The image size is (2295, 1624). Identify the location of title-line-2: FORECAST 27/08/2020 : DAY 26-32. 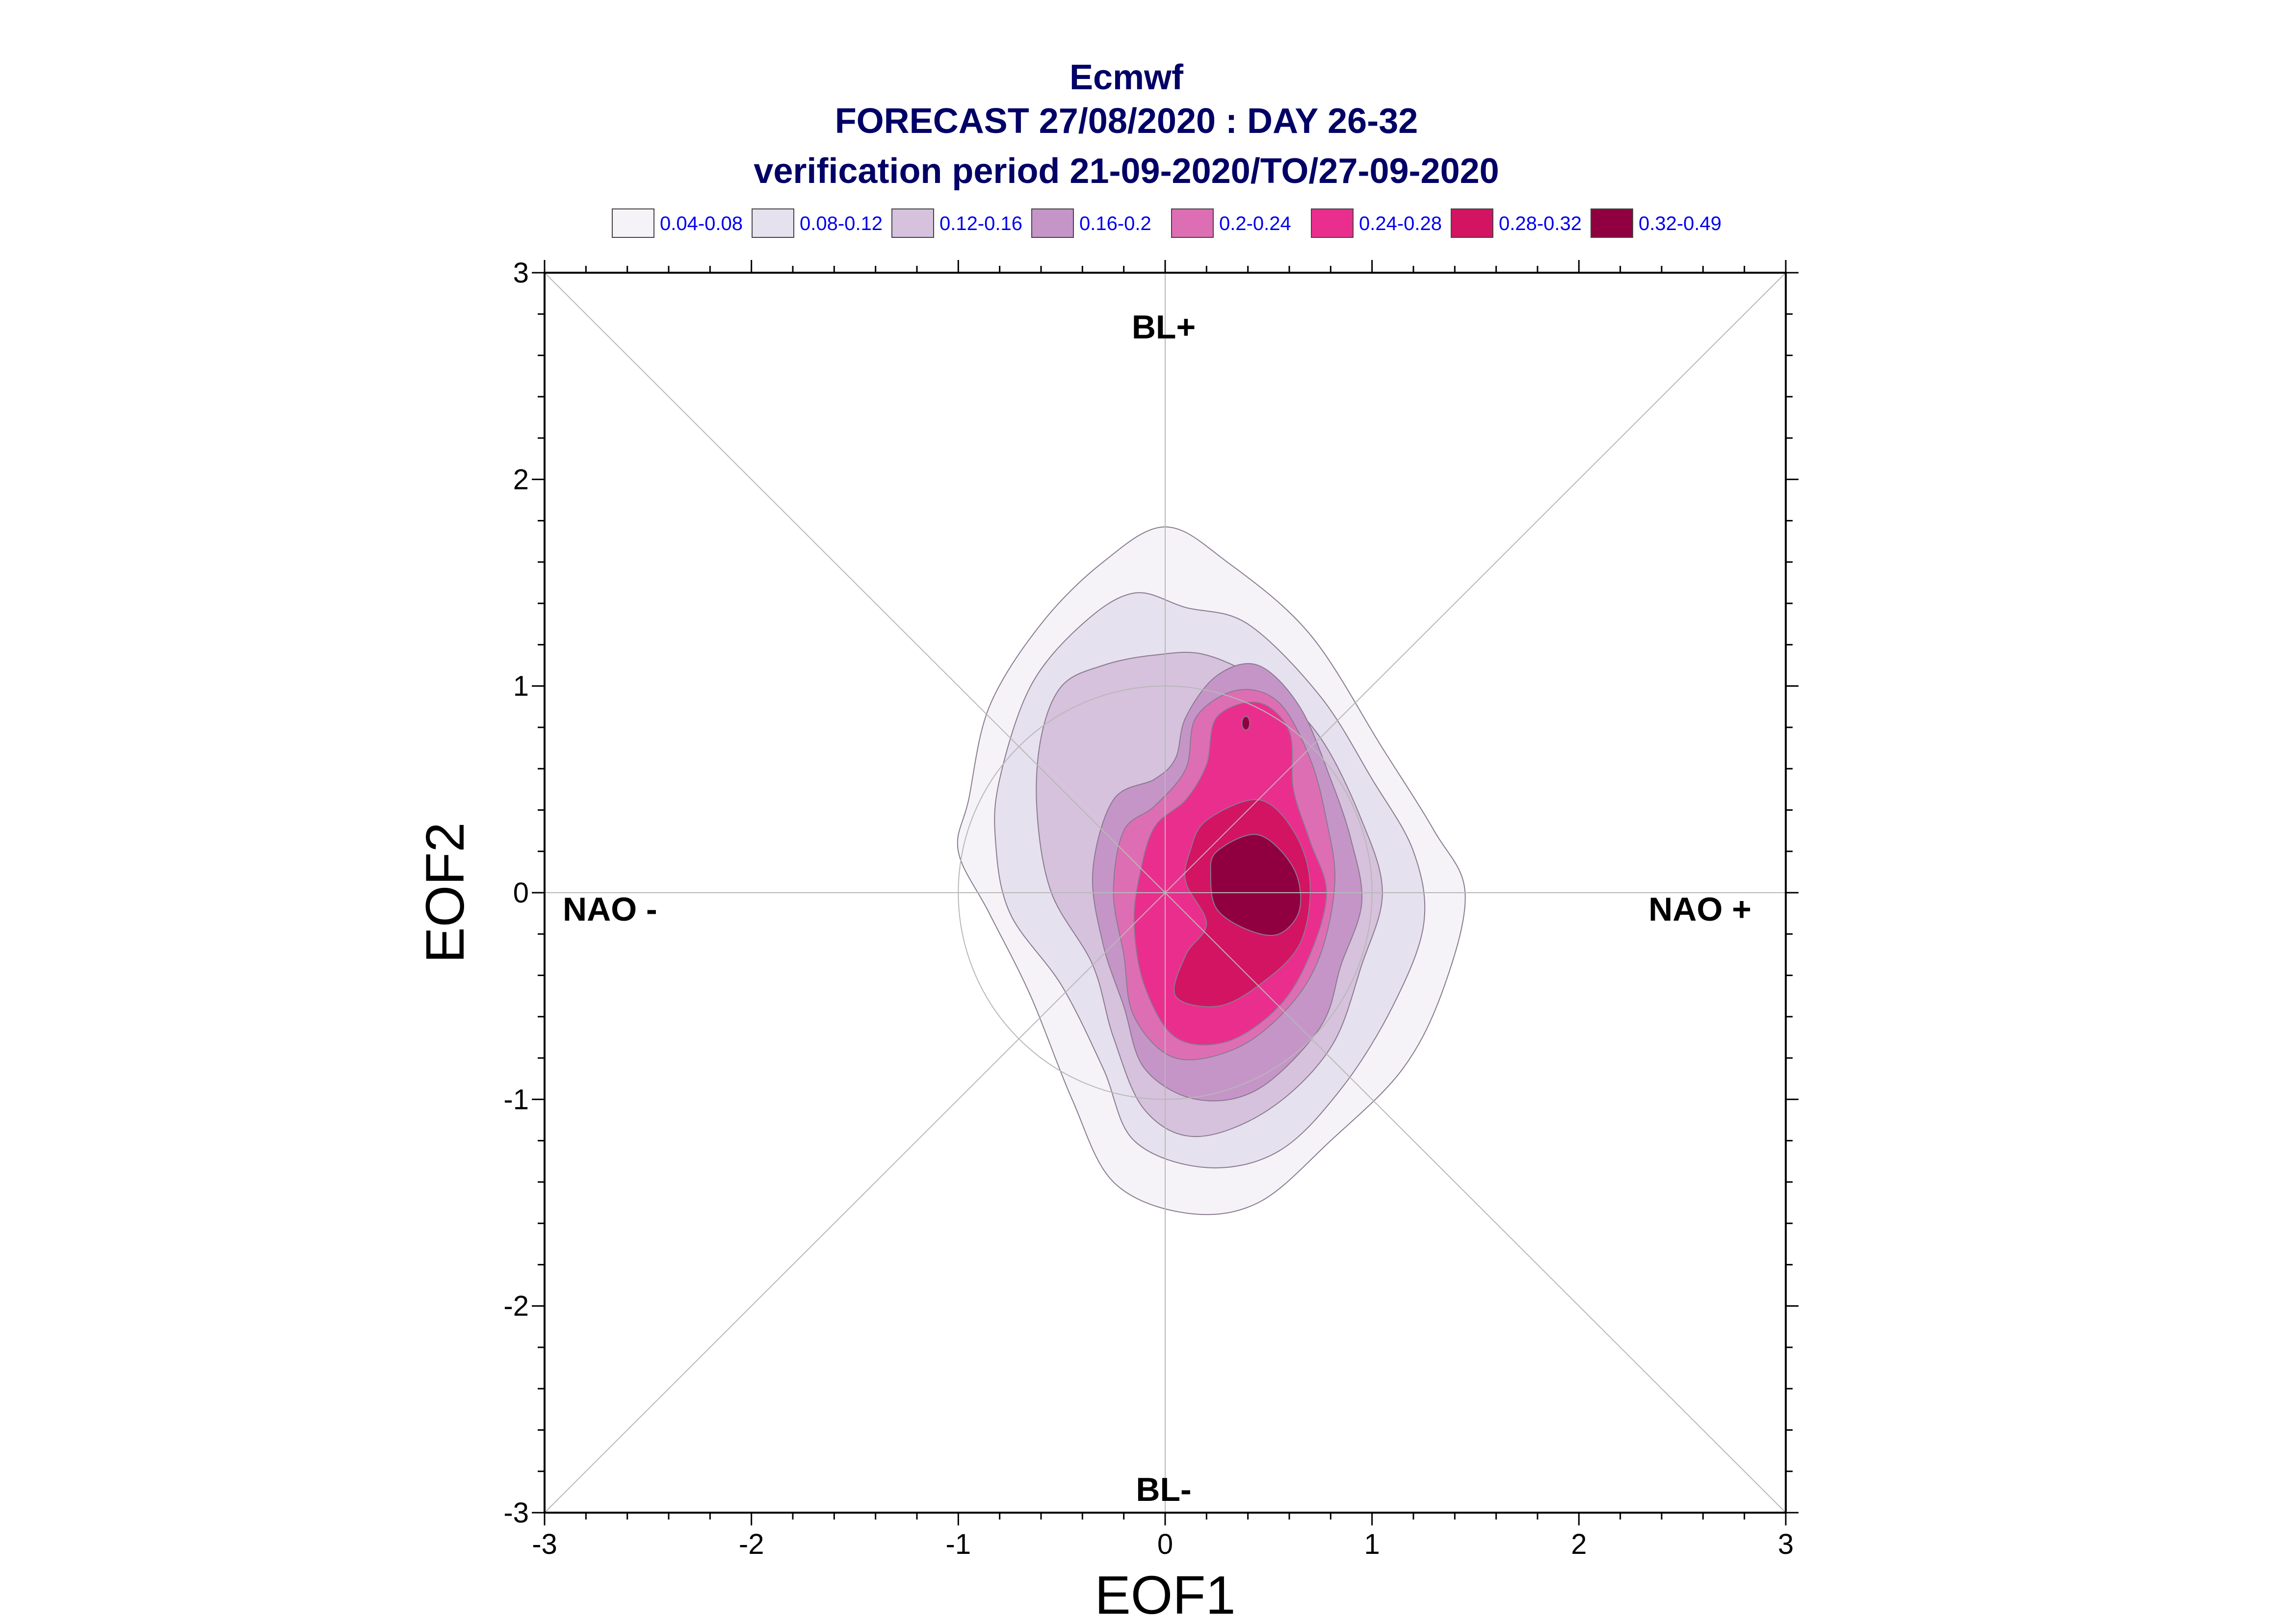
(1126, 121).